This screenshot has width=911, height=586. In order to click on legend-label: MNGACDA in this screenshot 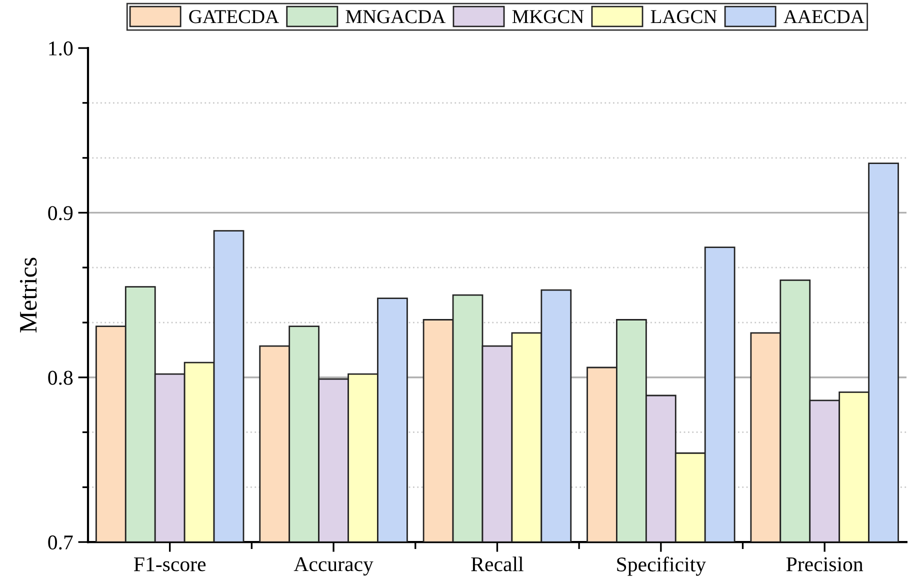, I will do `click(396, 17)`.